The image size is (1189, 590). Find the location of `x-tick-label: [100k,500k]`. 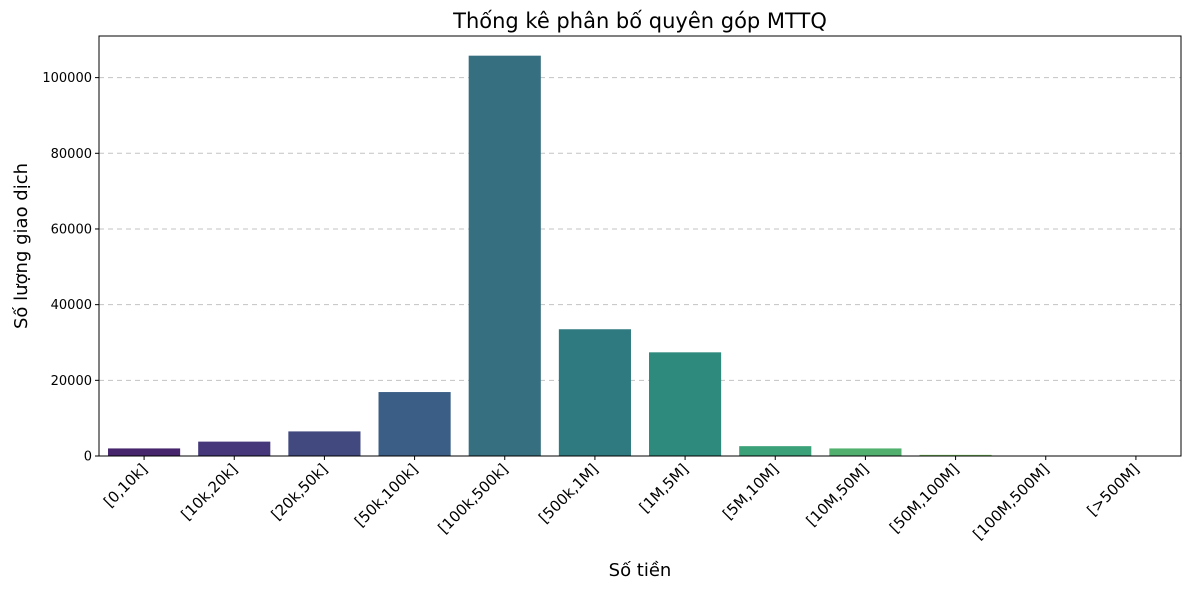

x-tick-label: [100k,500k] is located at coordinates (472, 498).